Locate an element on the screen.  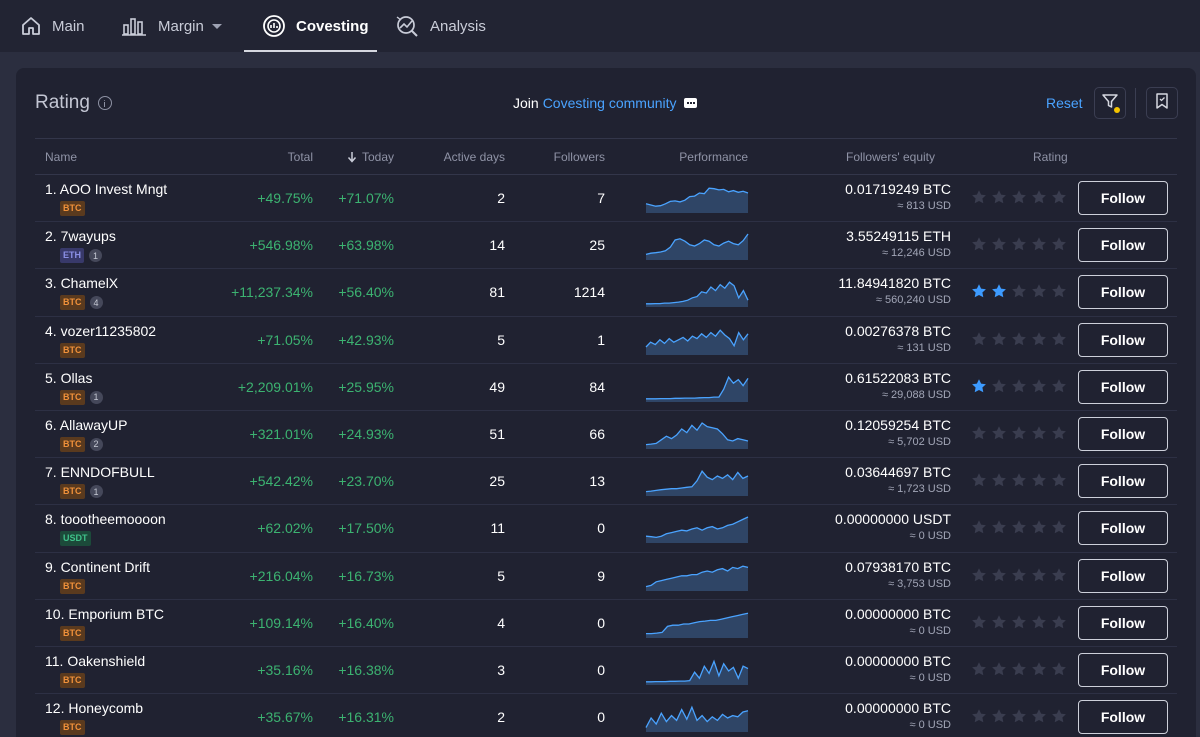
column-header-today: Today is located at coordinates (370, 157).